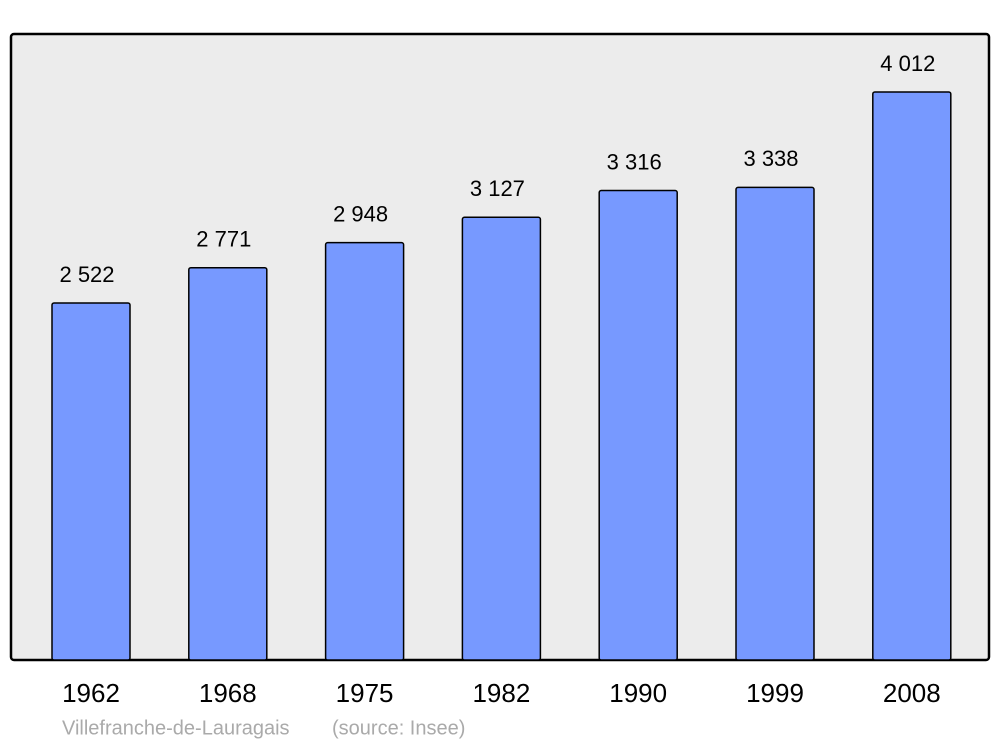  Describe the element at coordinates (360, 213) in the screenshot. I see `value-label: 2 948` at that location.